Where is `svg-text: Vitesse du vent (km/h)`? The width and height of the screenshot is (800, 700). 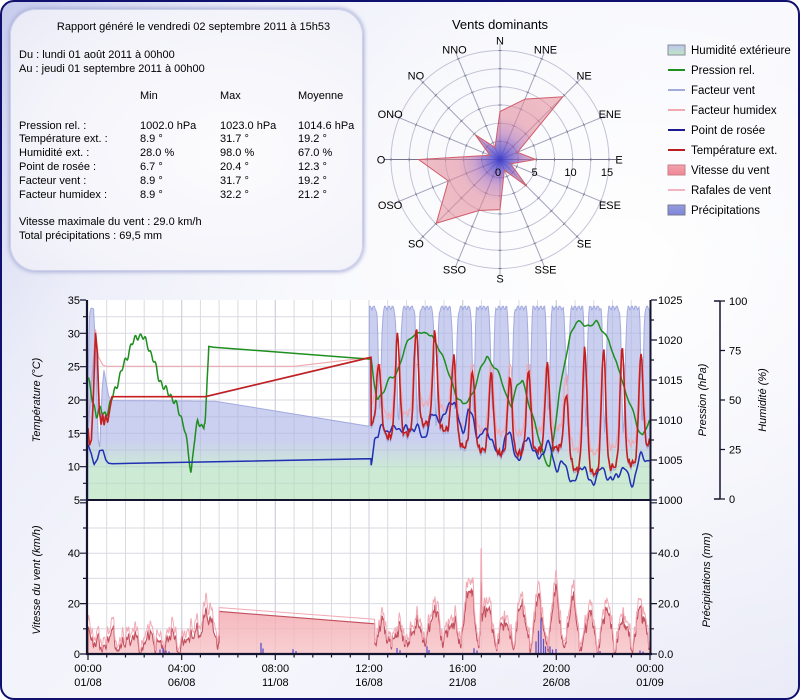
svg-text: Vitesse du vent (km/h) is located at coordinates (37, 580).